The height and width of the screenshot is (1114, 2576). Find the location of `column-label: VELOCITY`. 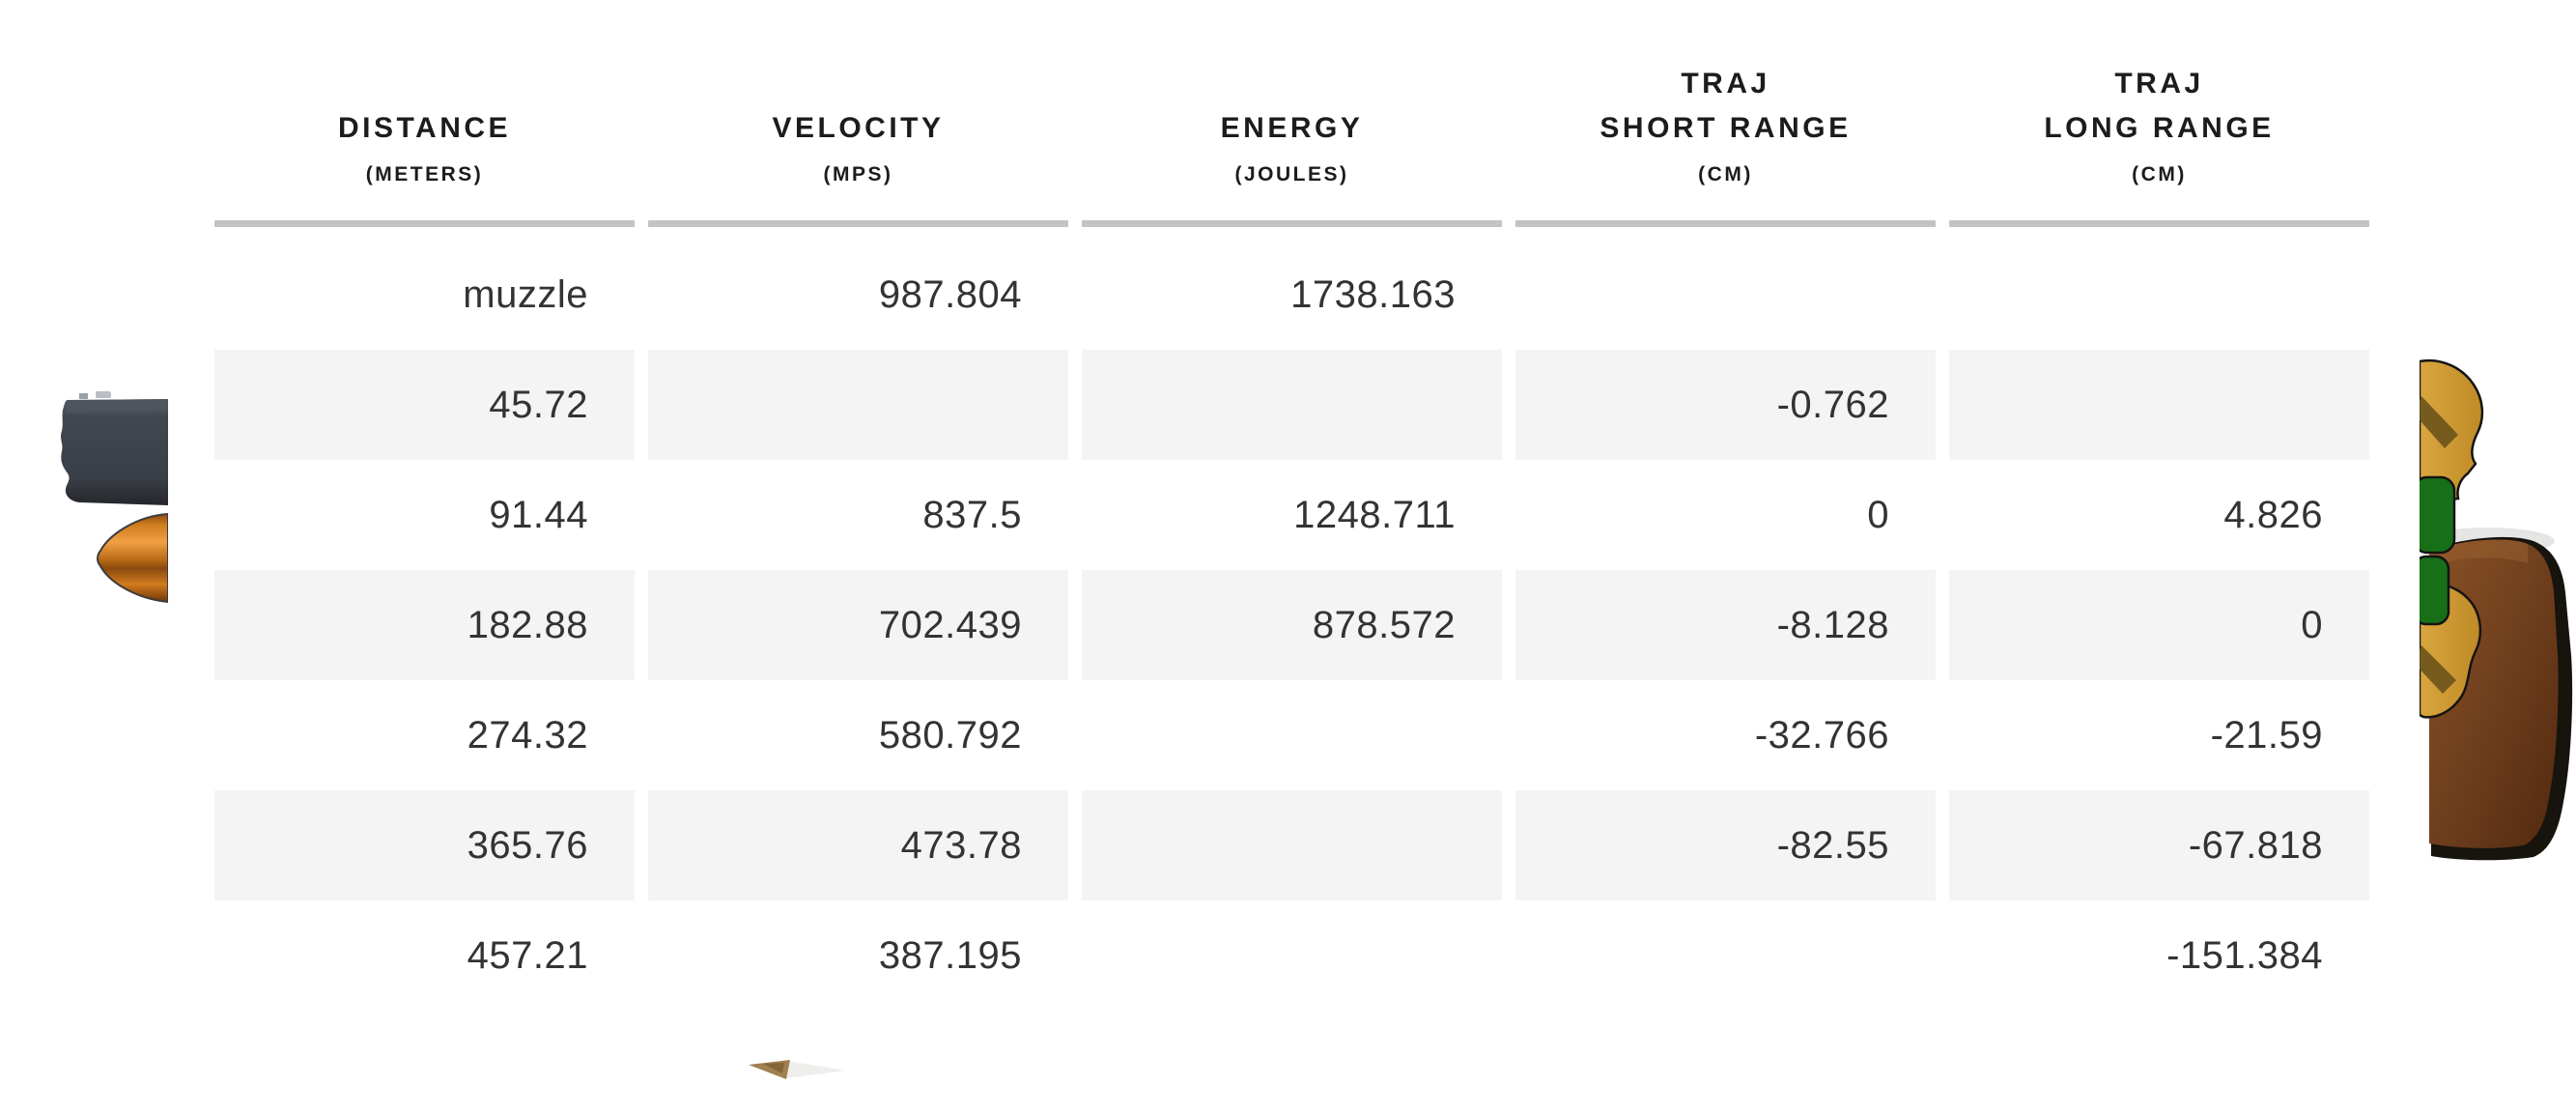

column-label: VELOCITY is located at coordinates (858, 128).